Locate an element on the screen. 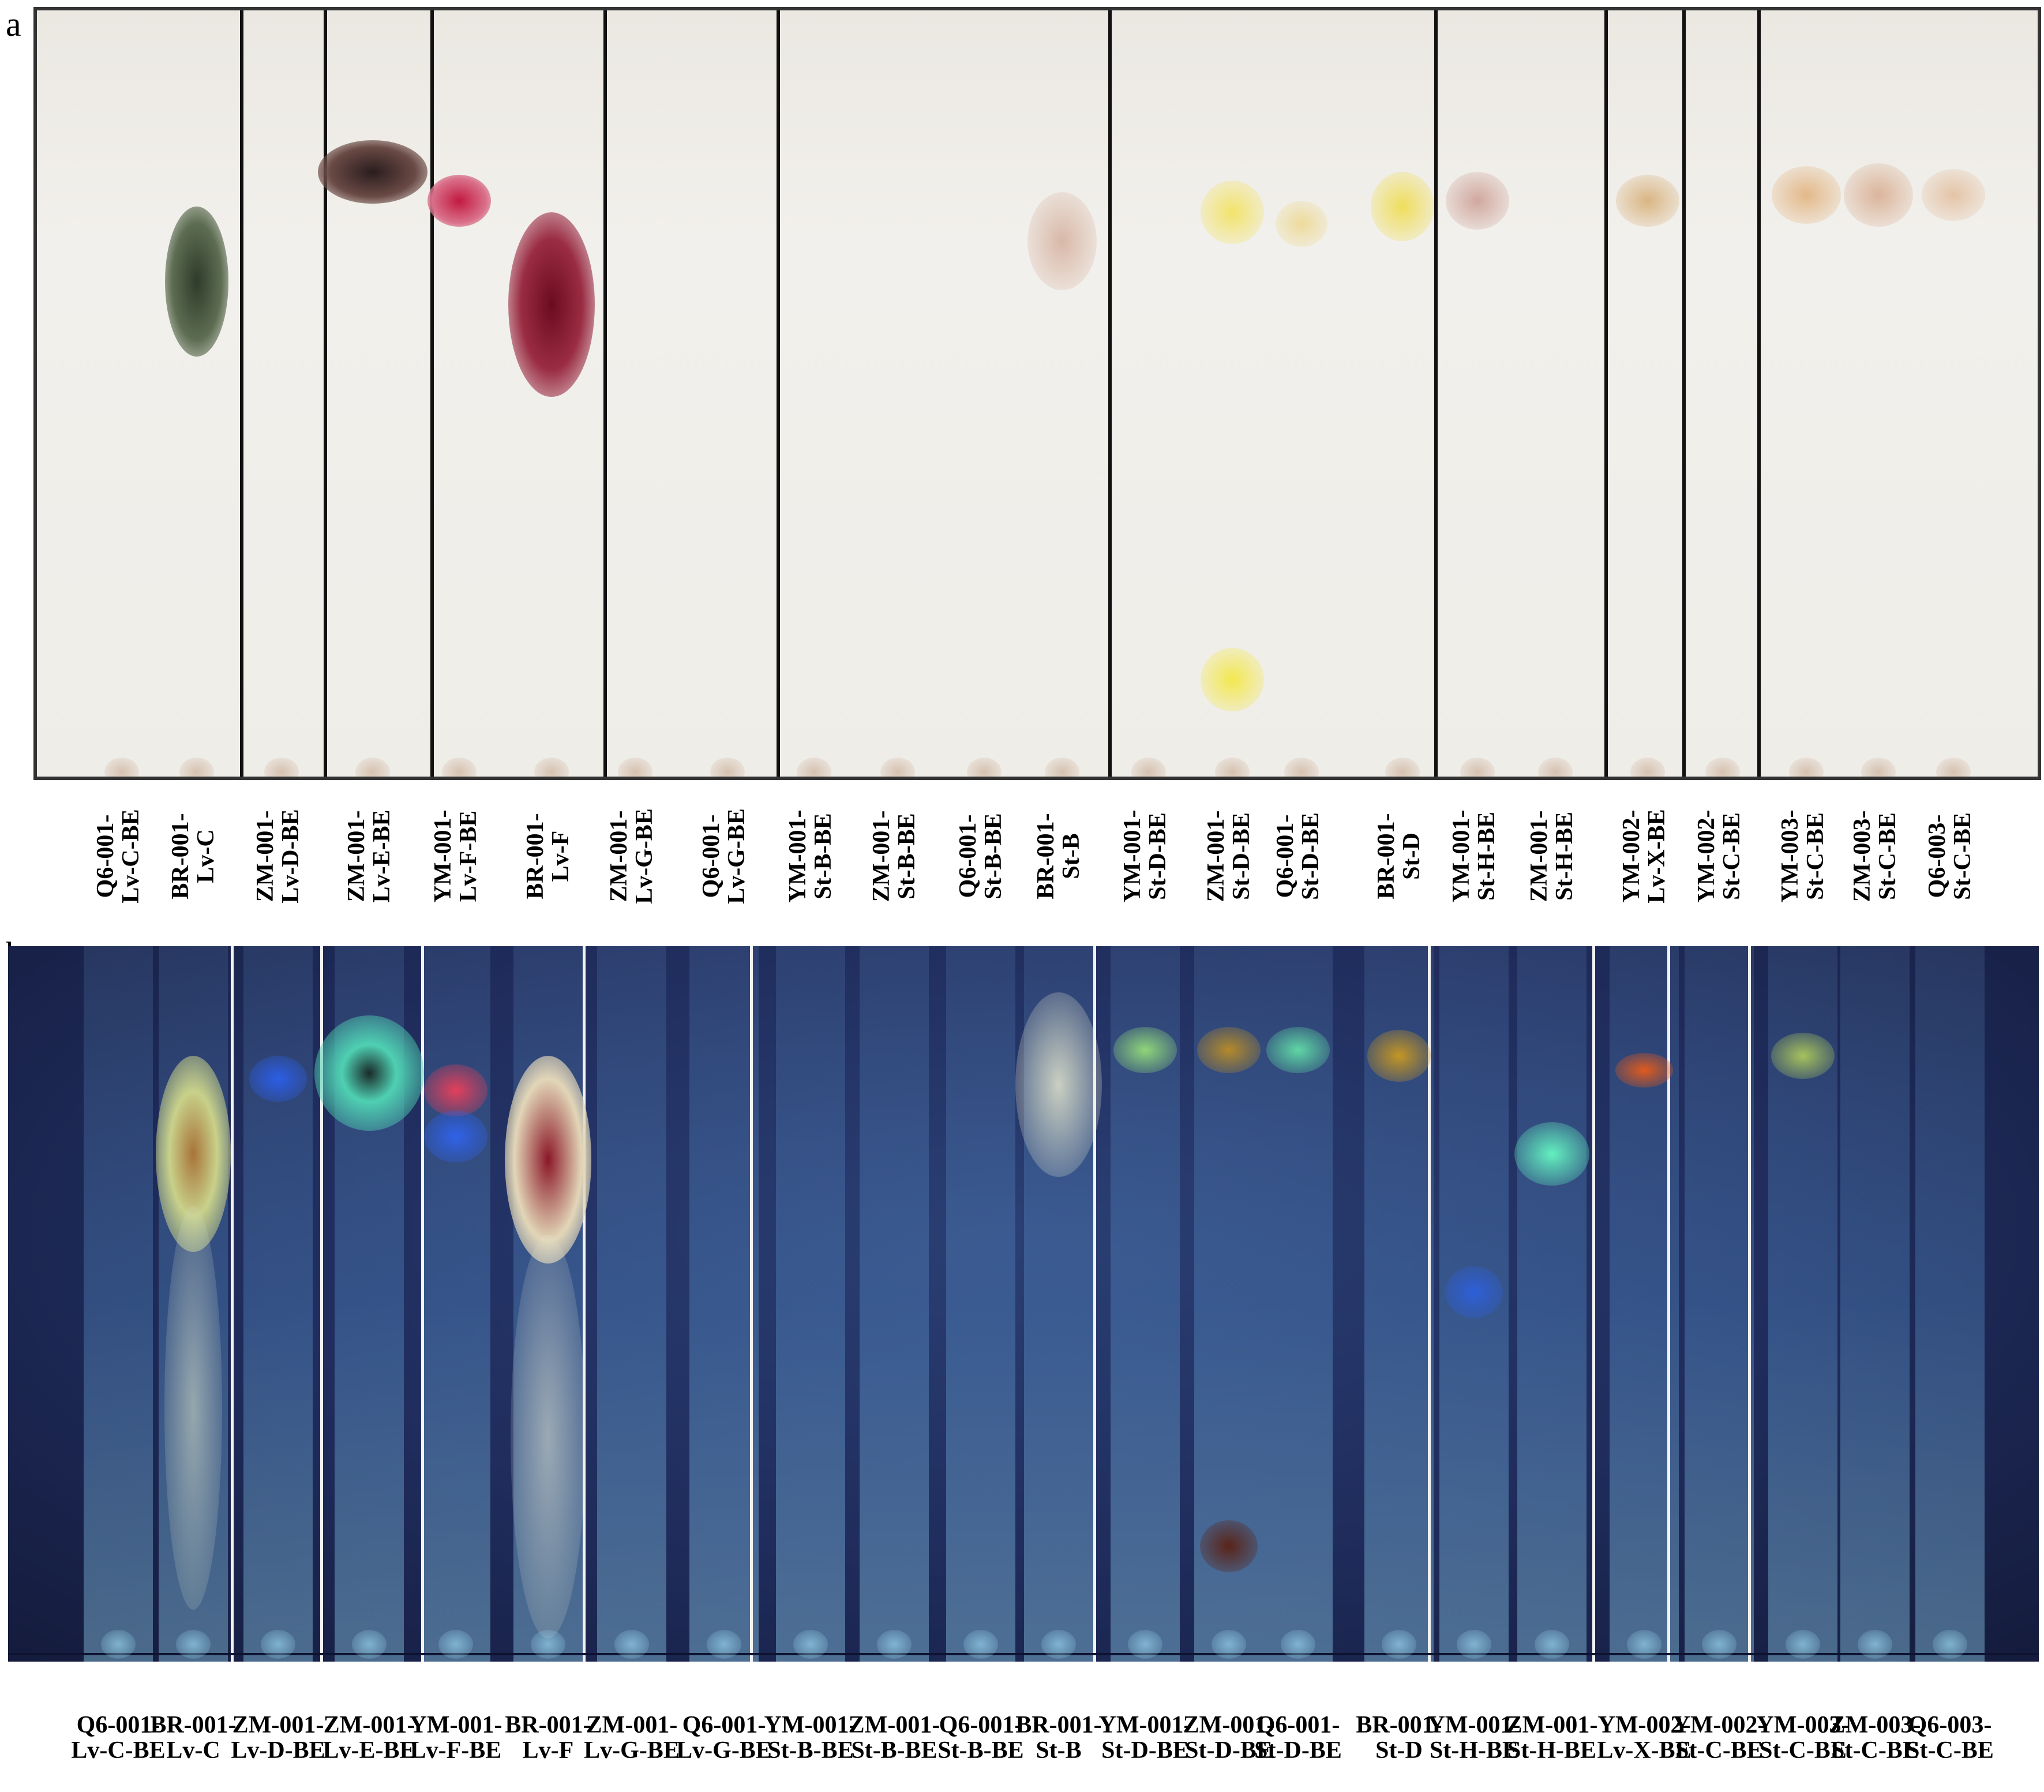 The image size is (2044, 1792). lane-label: Q6-001- St-D-BE is located at coordinates (1298, 1738).